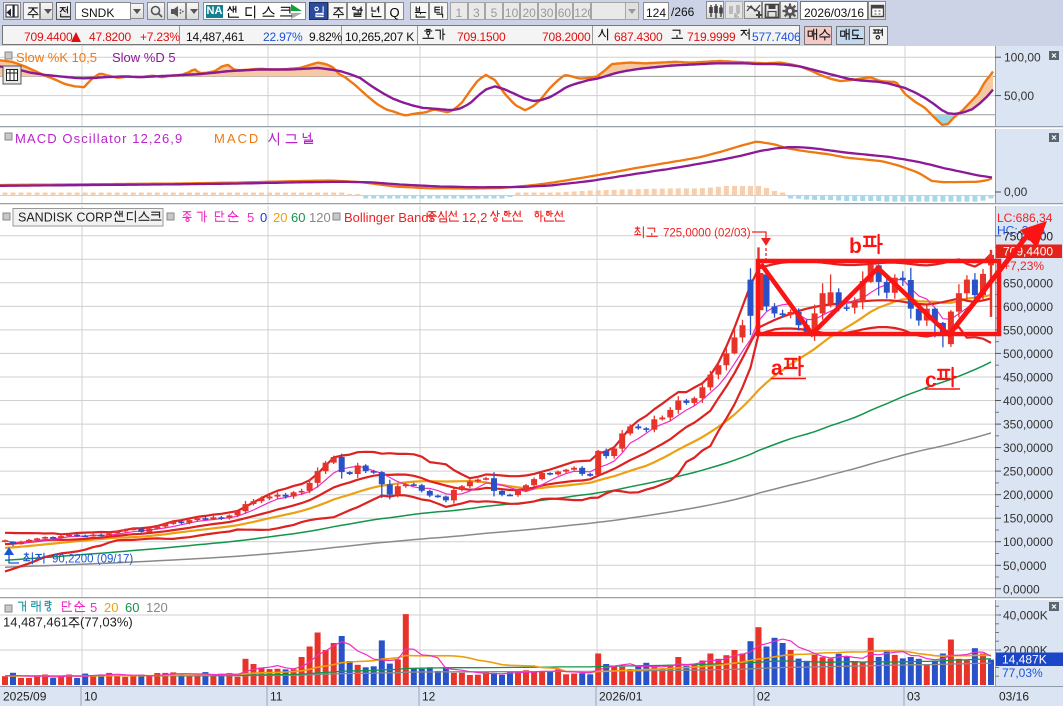  I want to click on svg-text: 0,00, so click(1016, 192).